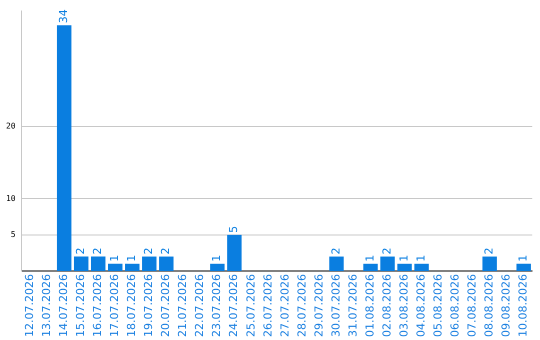 This screenshot has width=540, height=340. Describe the element at coordinates (183, 306) in the screenshot. I see `x-tick-label: 21.07.2026` at that location.